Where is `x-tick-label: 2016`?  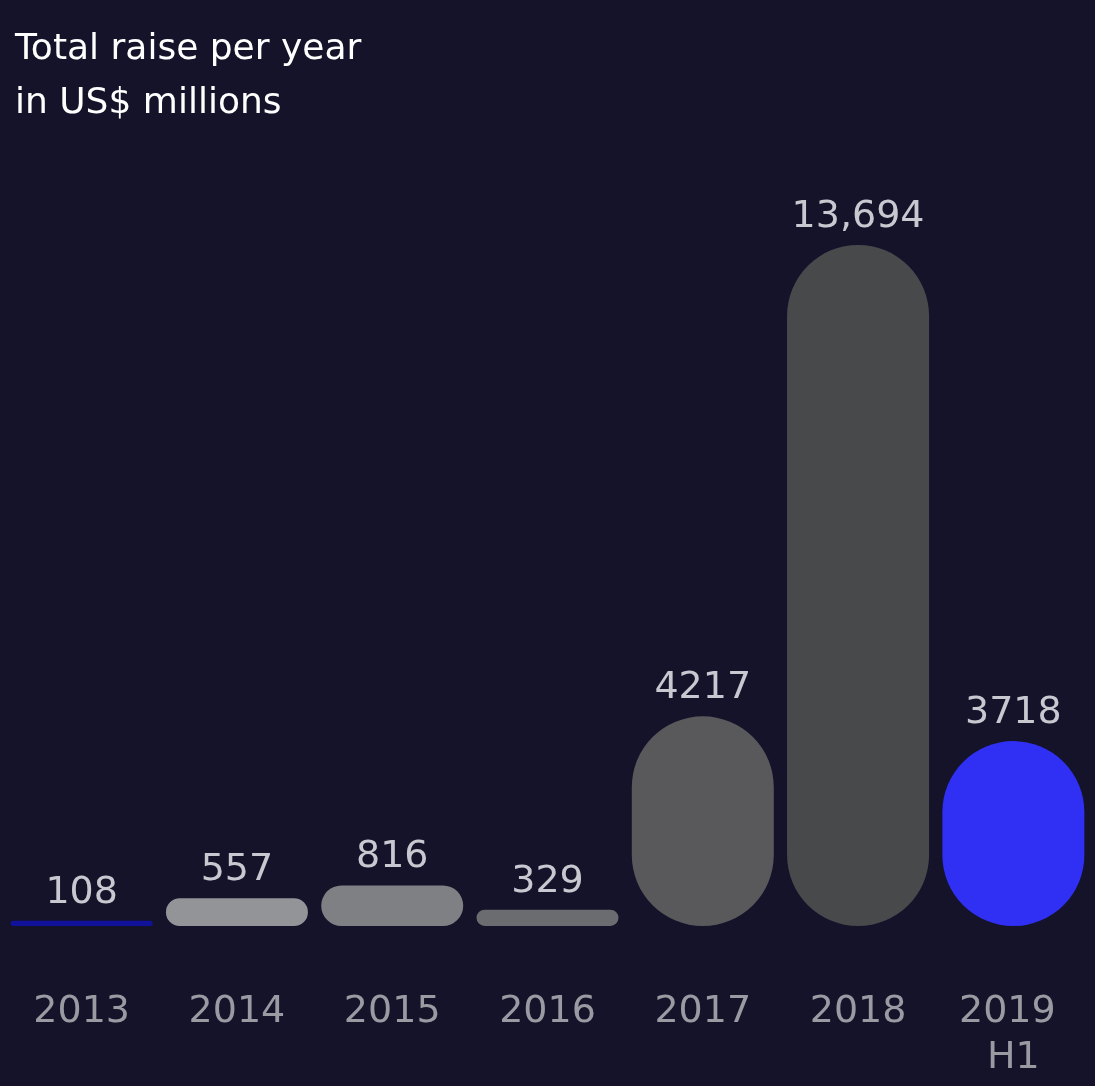 x-tick-label: 2016 is located at coordinates (547, 1009).